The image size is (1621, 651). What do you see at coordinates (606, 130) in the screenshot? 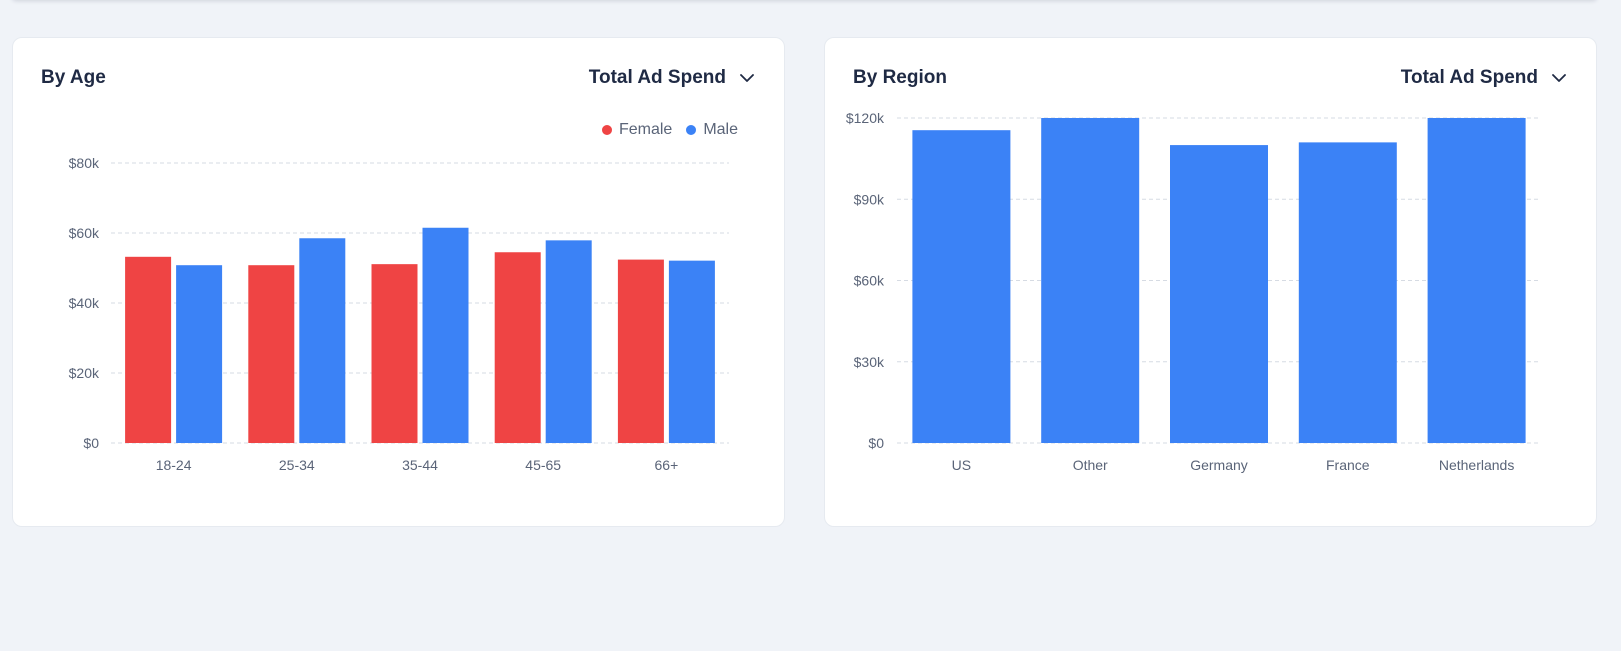
I see `legend-dot-female` at bounding box center [606, 130].